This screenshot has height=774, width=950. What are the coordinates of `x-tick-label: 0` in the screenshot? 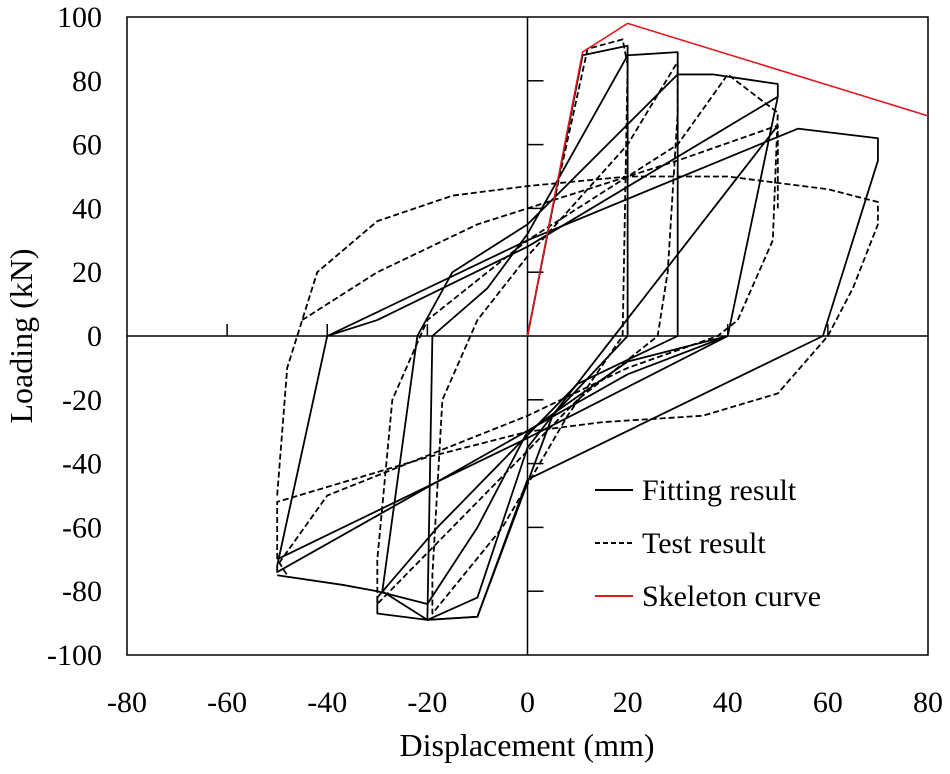 It's located at (527, 702).